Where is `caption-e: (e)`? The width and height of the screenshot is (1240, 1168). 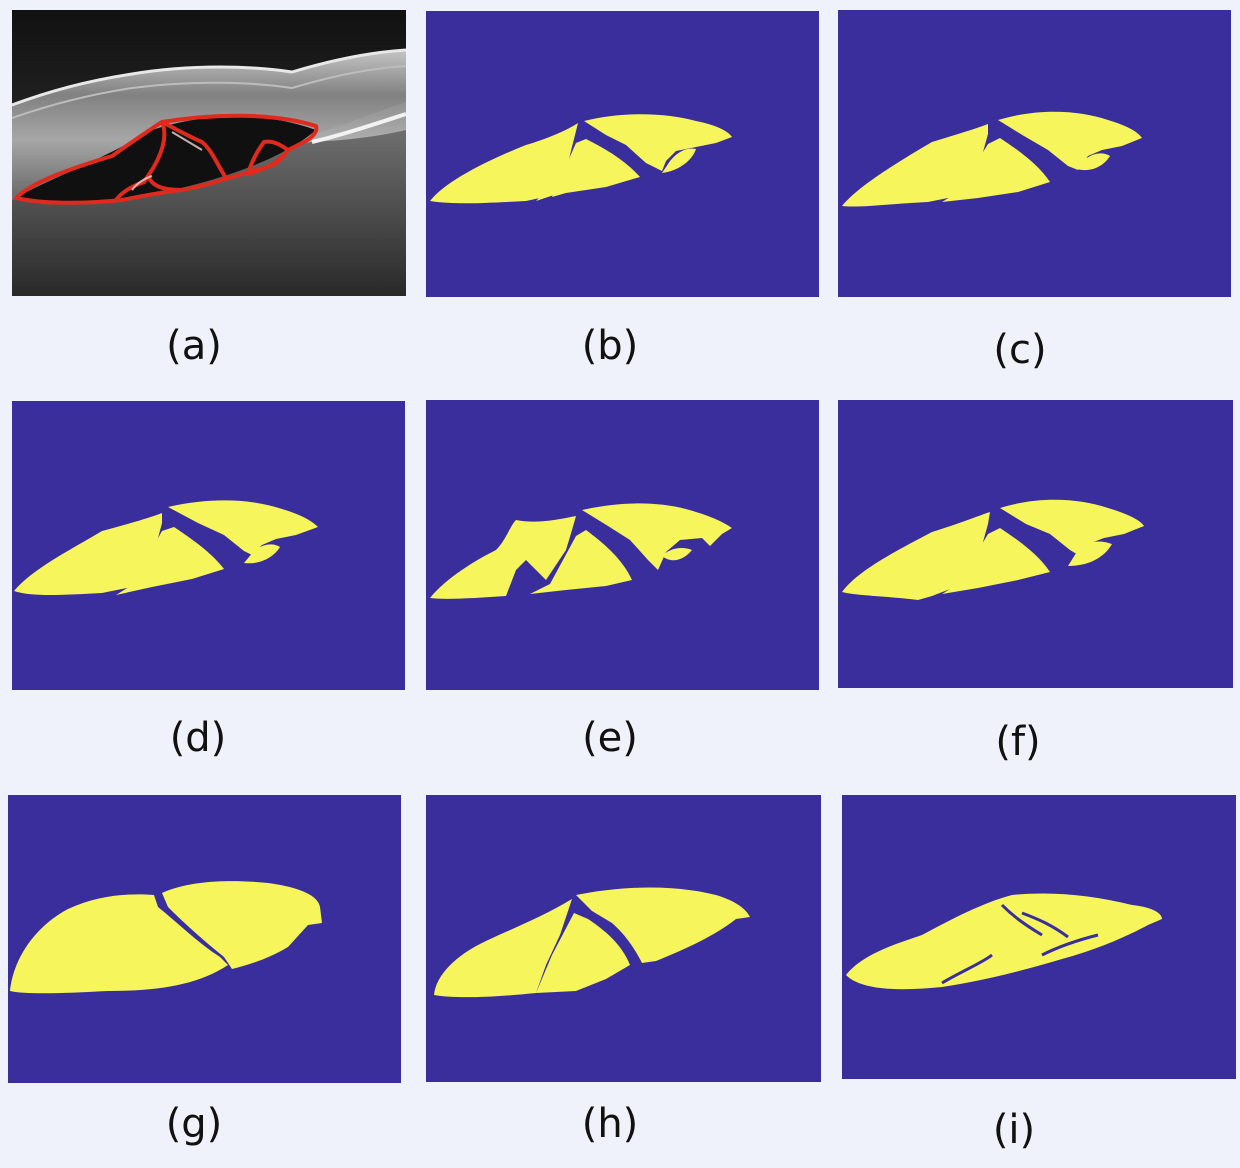 caption-e: (e) is located at coordinates (610, 738).